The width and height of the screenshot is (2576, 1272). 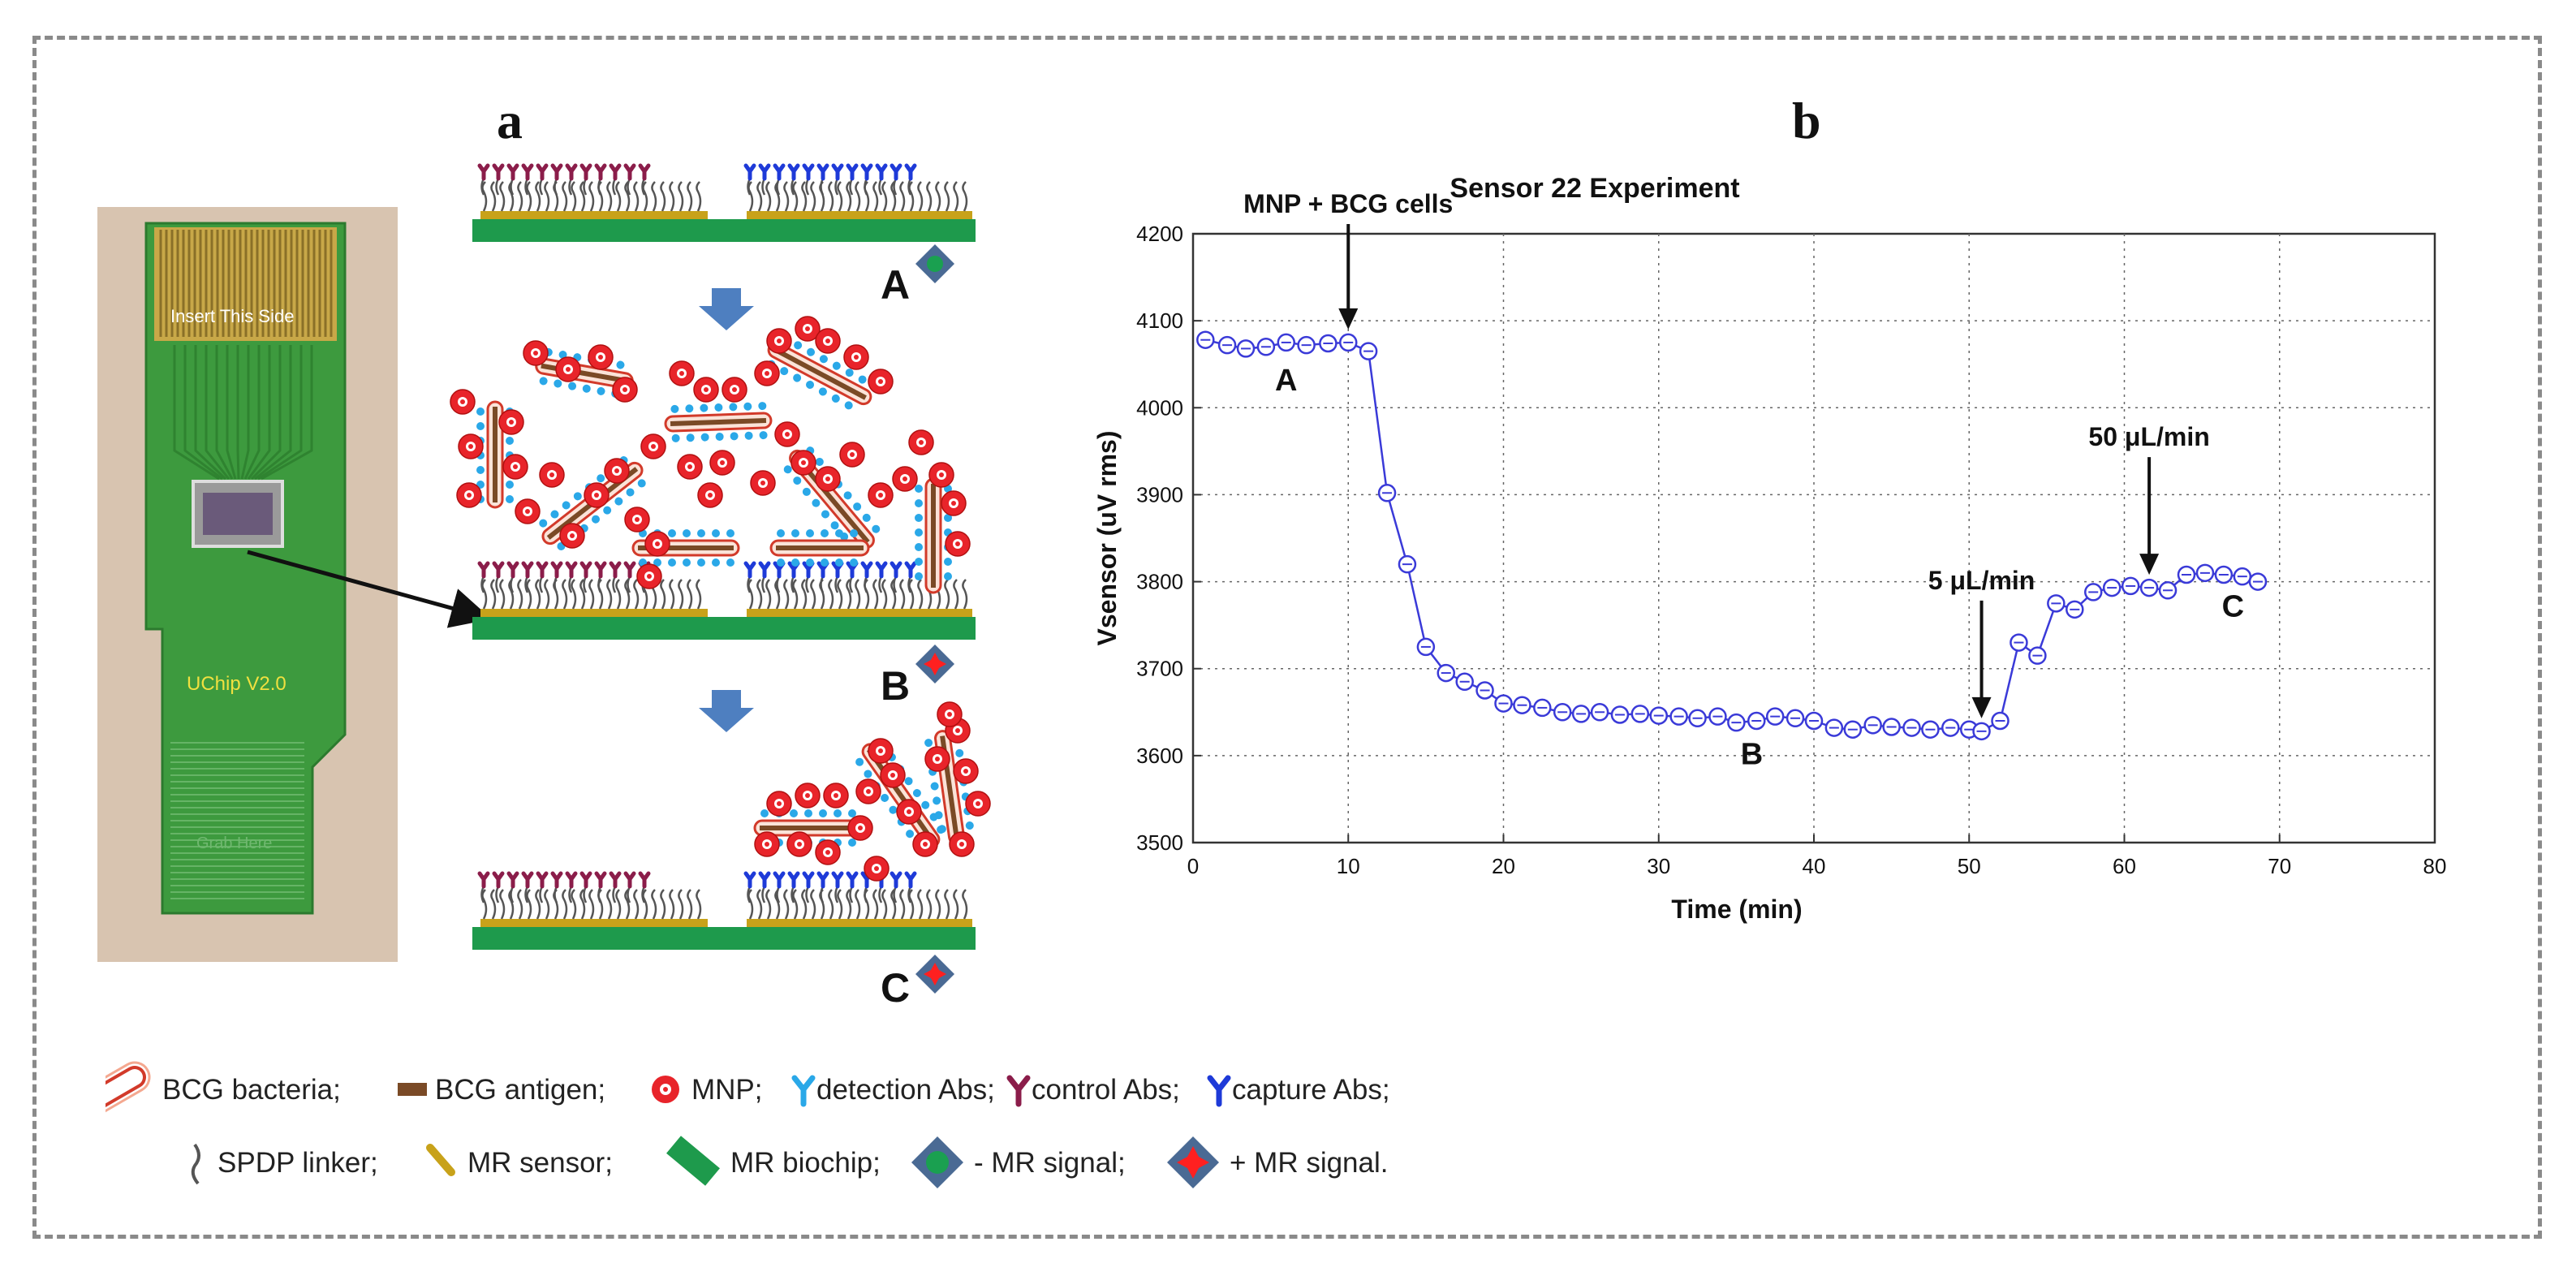 I want to click on legend-capture-abs-icon, so click(x=1219, y=1091).